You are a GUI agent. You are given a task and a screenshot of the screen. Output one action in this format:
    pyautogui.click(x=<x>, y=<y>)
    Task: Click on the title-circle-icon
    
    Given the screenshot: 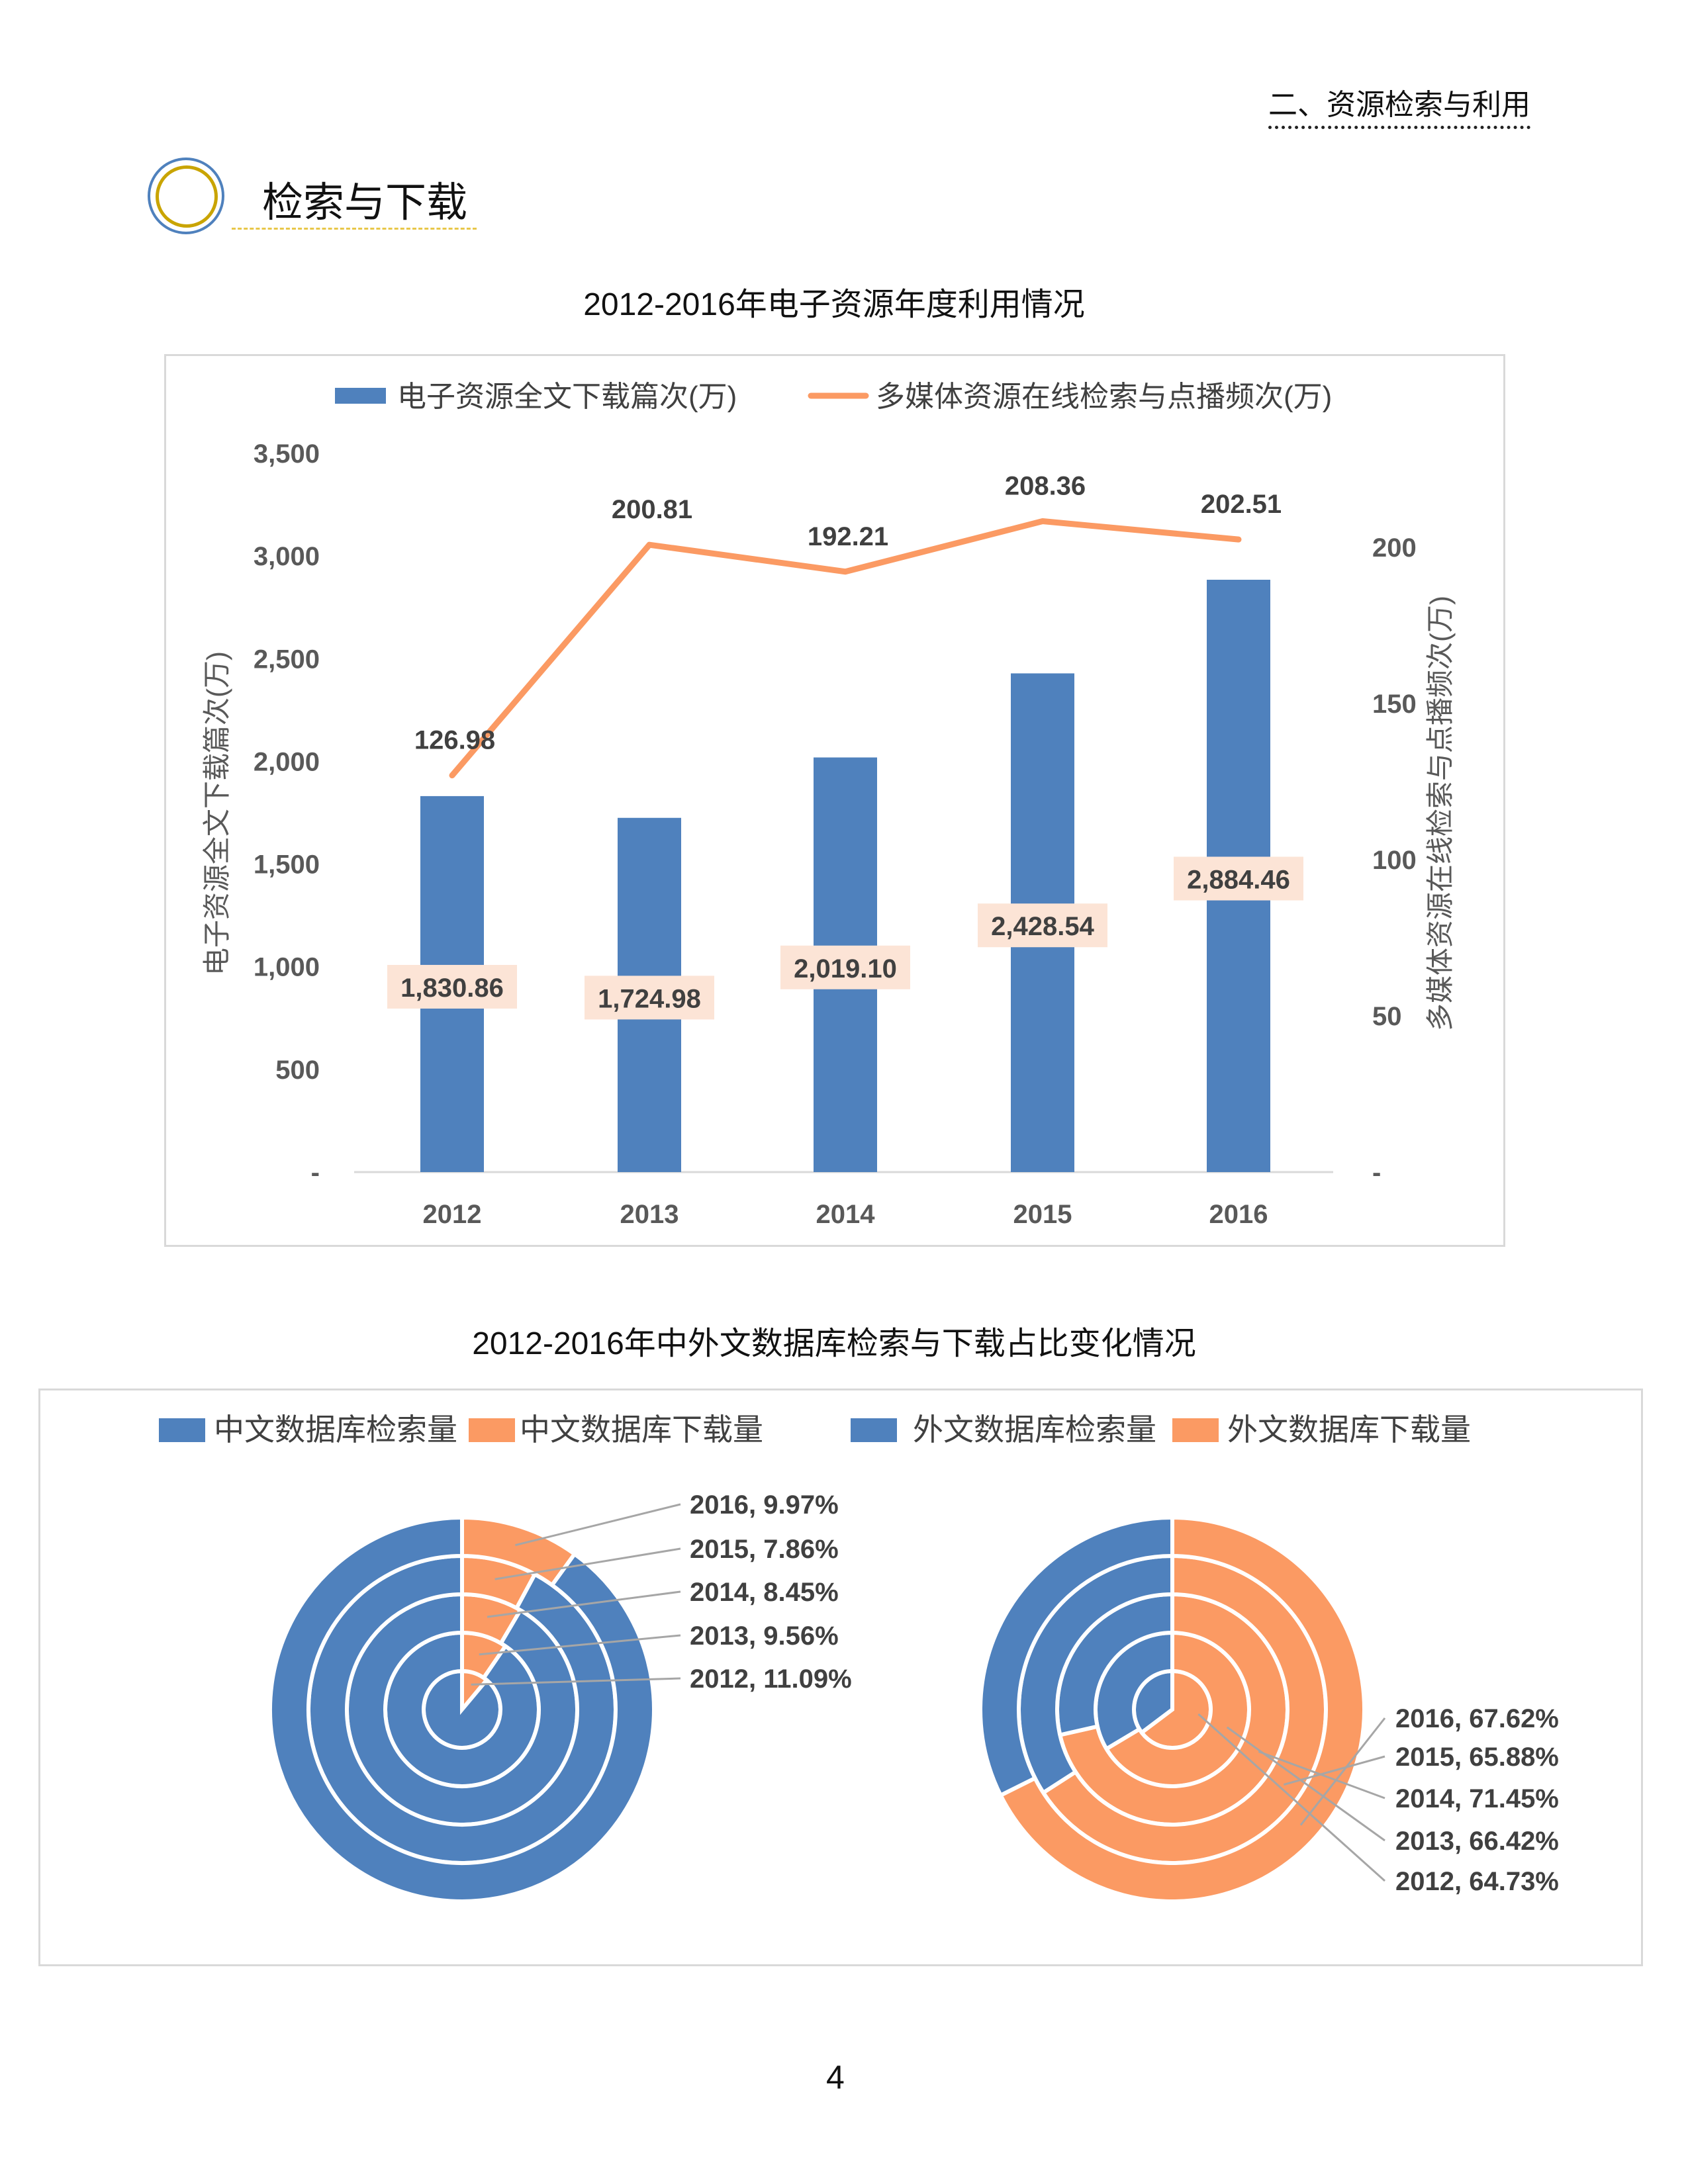 What is the action you would take?
    pyautogui.click(x=186, y=196)
    